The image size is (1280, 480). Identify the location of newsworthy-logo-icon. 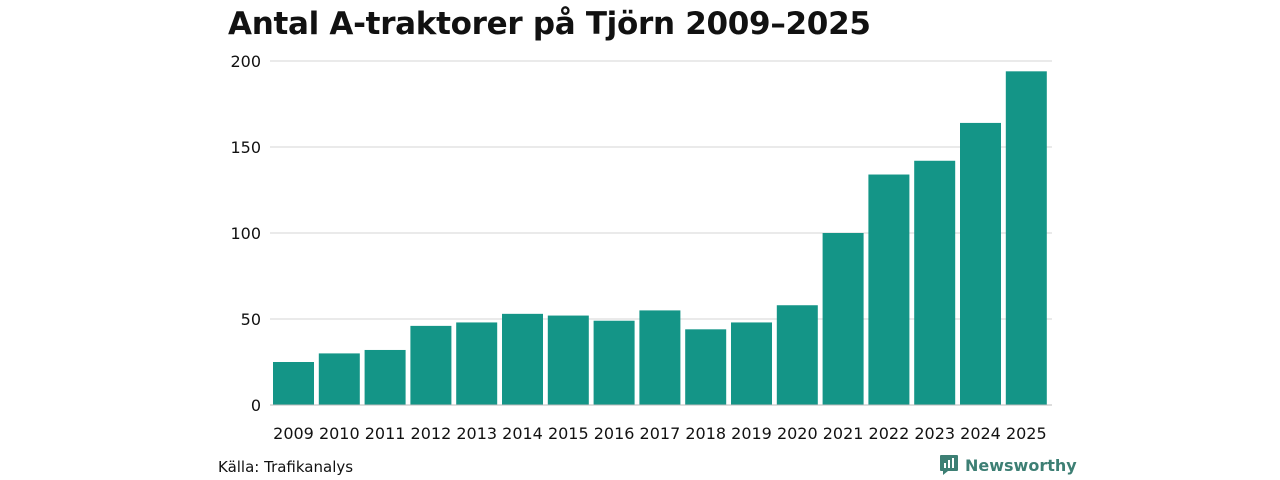
(949, 465).